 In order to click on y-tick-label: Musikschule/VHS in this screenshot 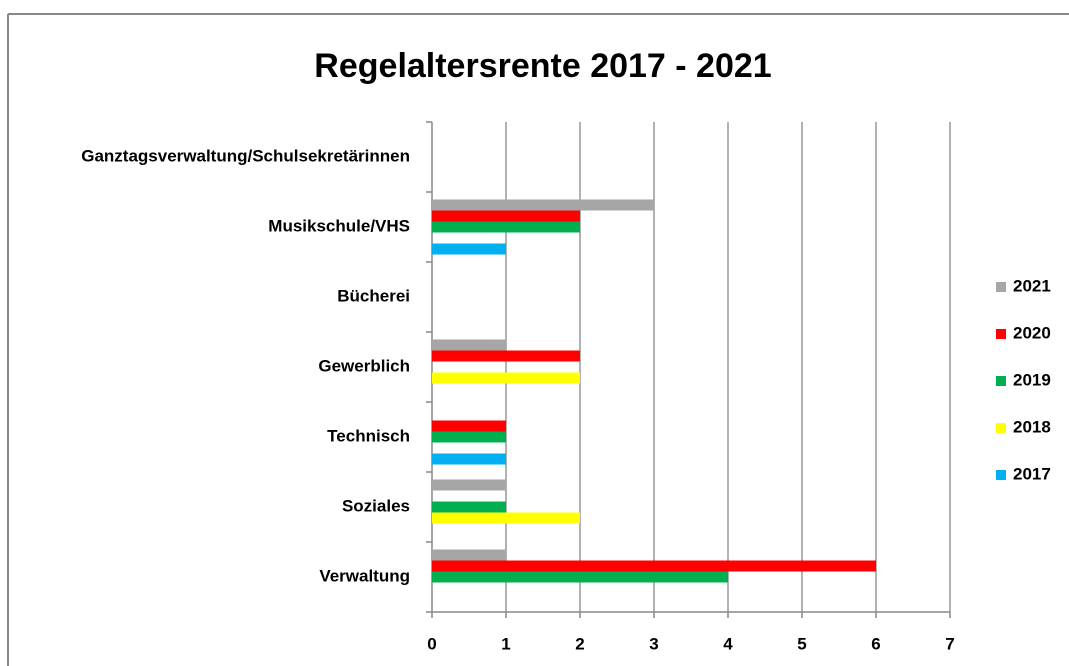, I will do `click(339, 225)`.